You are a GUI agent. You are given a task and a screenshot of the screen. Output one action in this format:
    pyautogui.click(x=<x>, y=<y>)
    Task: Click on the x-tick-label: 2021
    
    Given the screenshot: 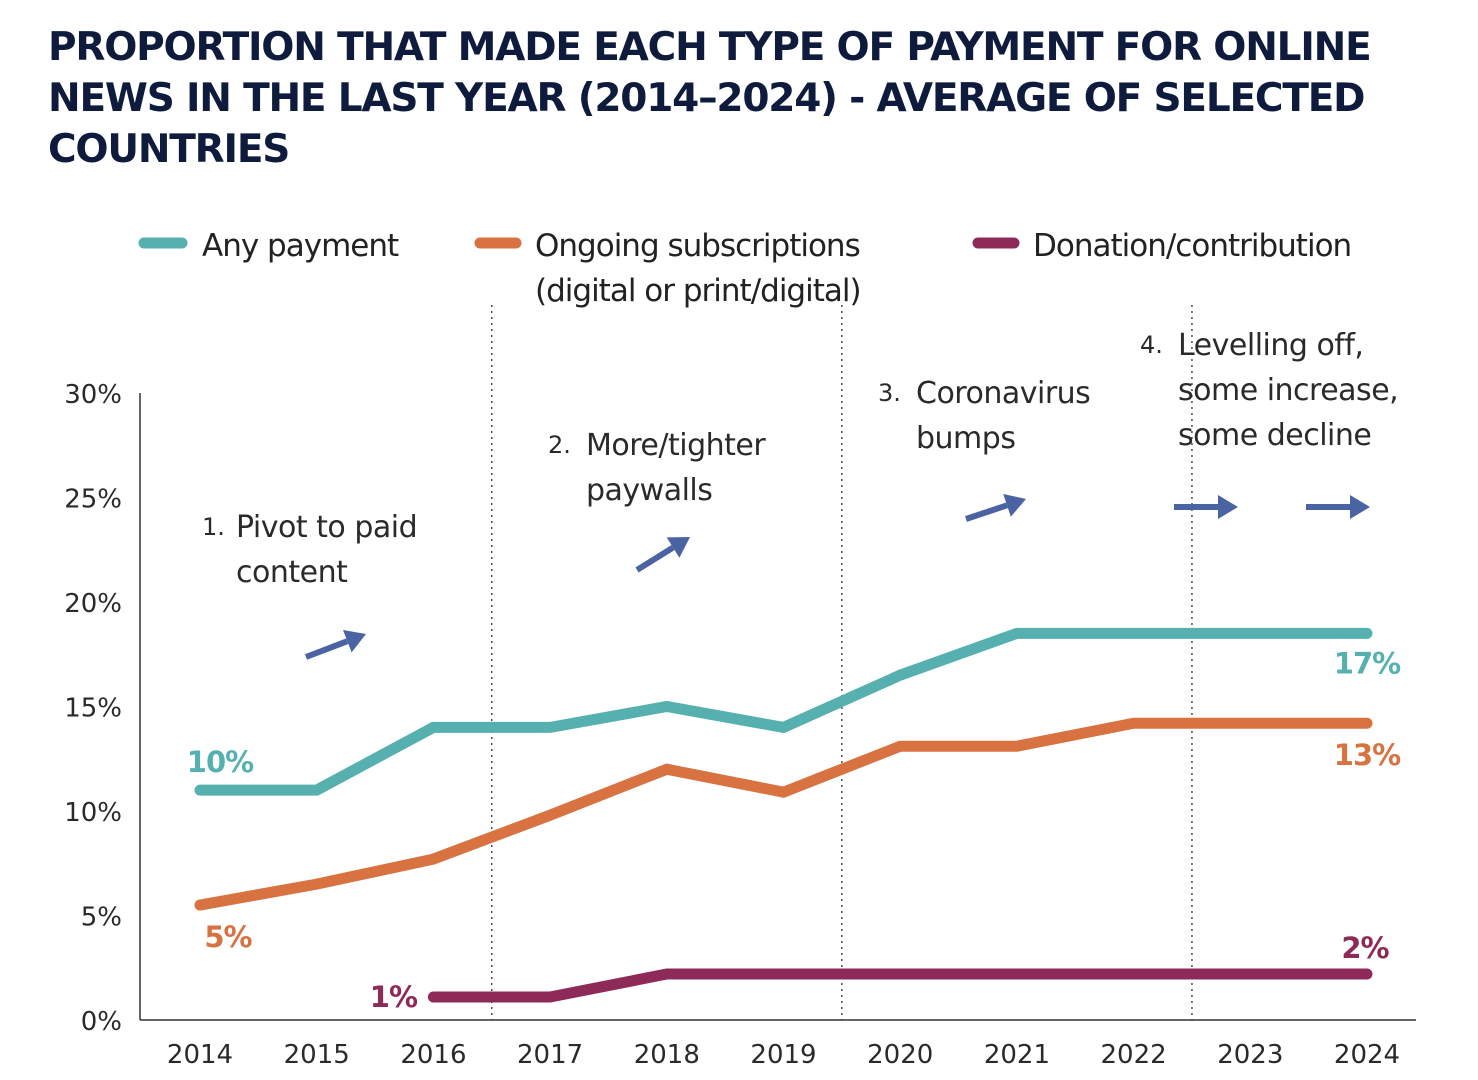 What is the action you would take?
    pyautogui.click(x=1017, y=1055)
    